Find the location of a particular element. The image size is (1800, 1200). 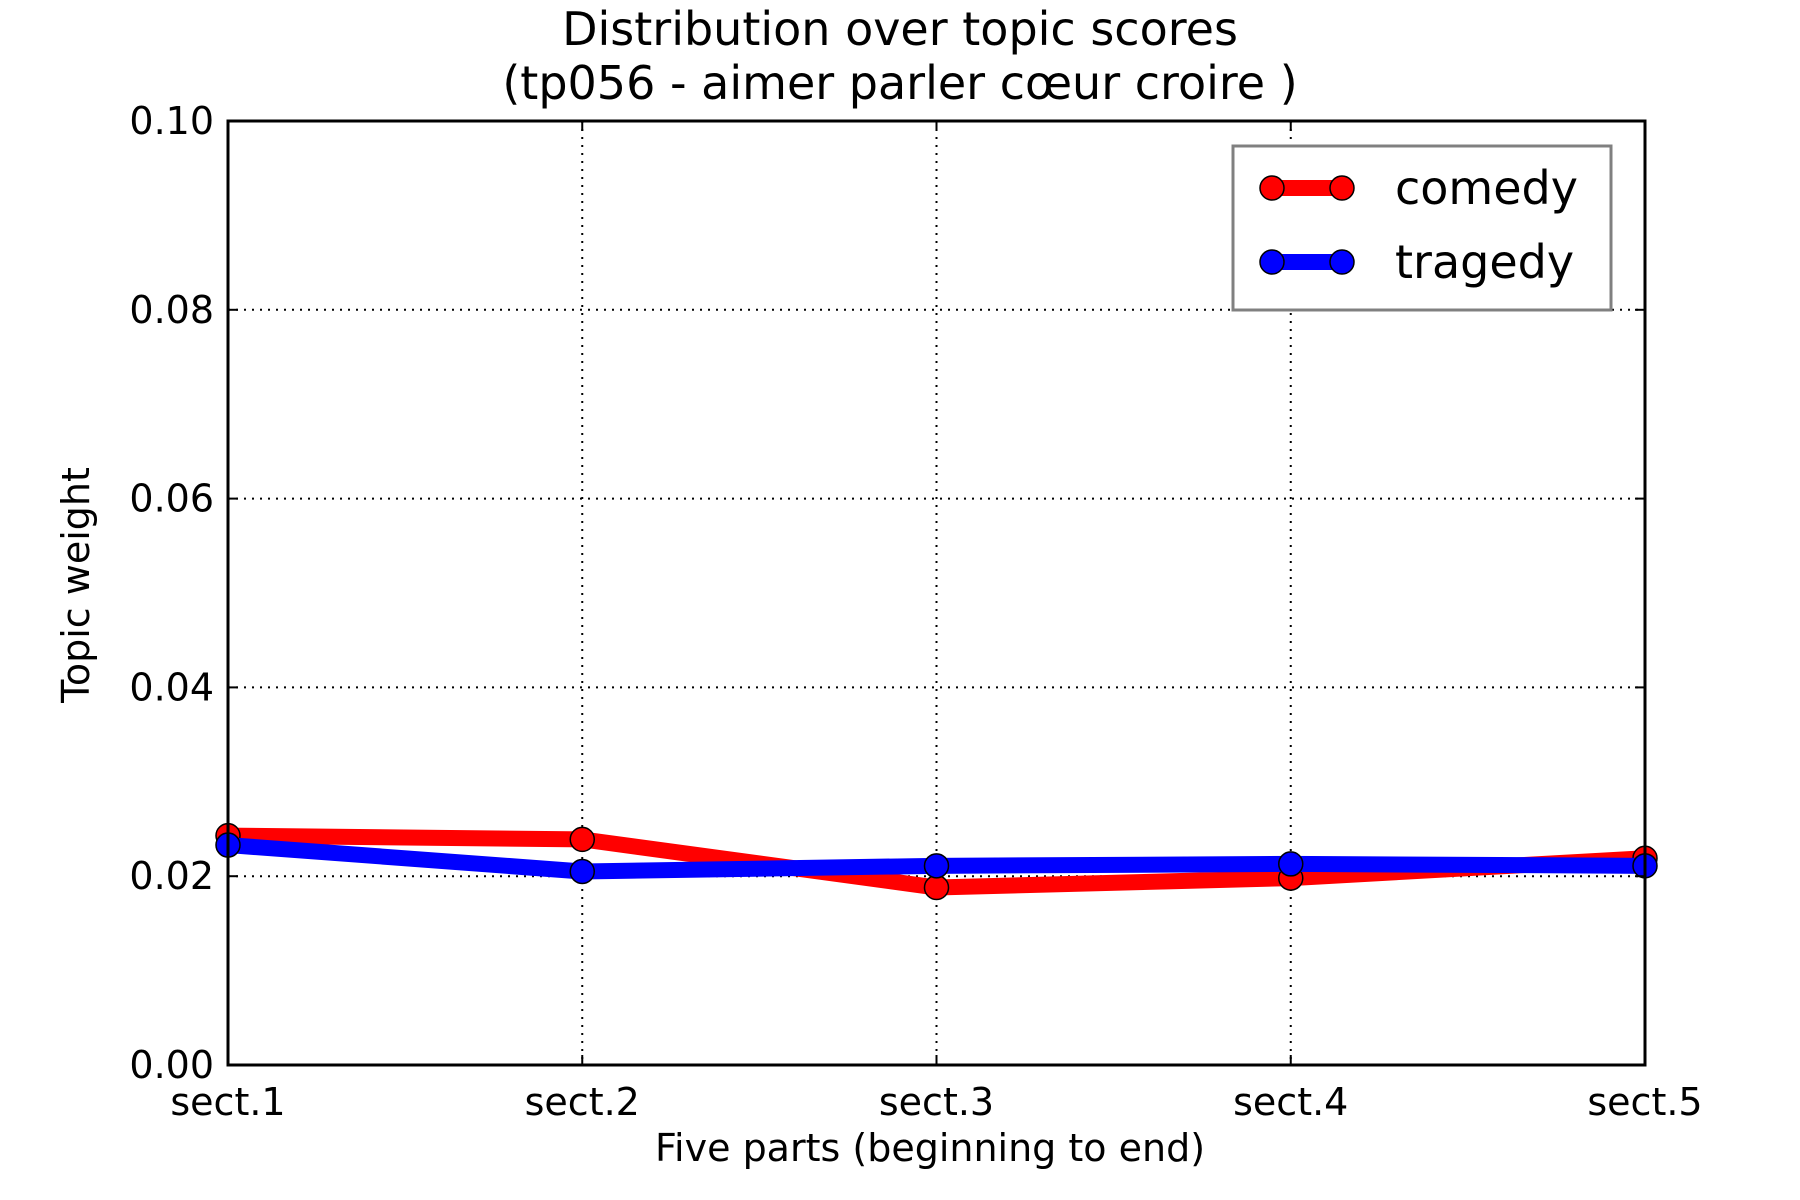

y-tick-label: 0.06 is located at coordinates (171, 499).